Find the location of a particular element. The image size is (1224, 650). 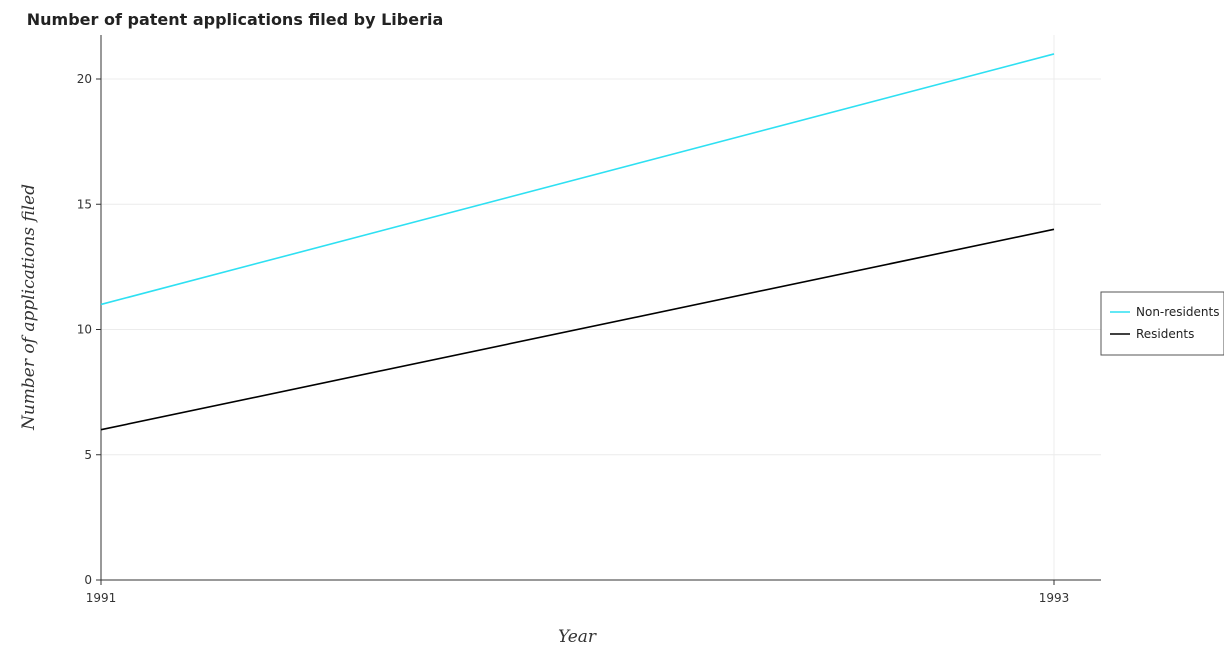

y-tick-label: 5 is located at coordinates (88, 455).